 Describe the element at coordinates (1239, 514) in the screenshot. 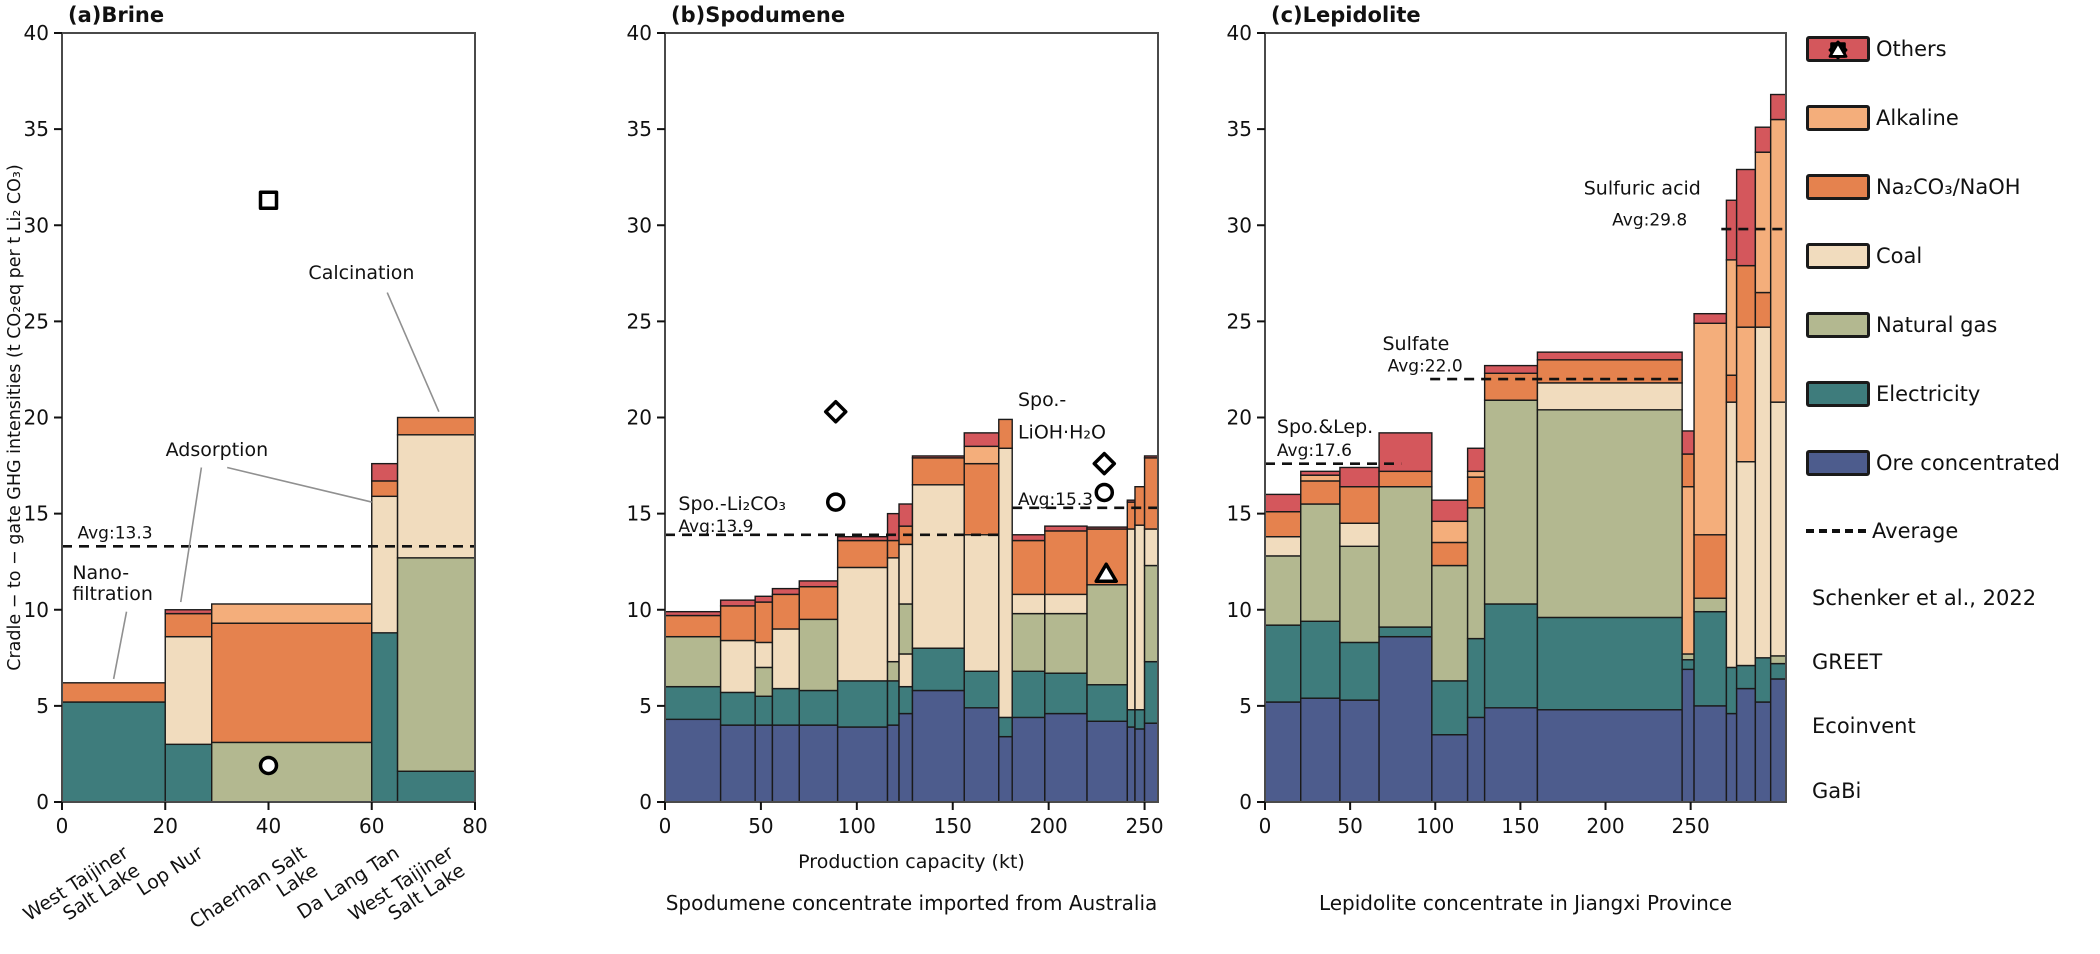

I see `y-tick-label: 15` at that location.